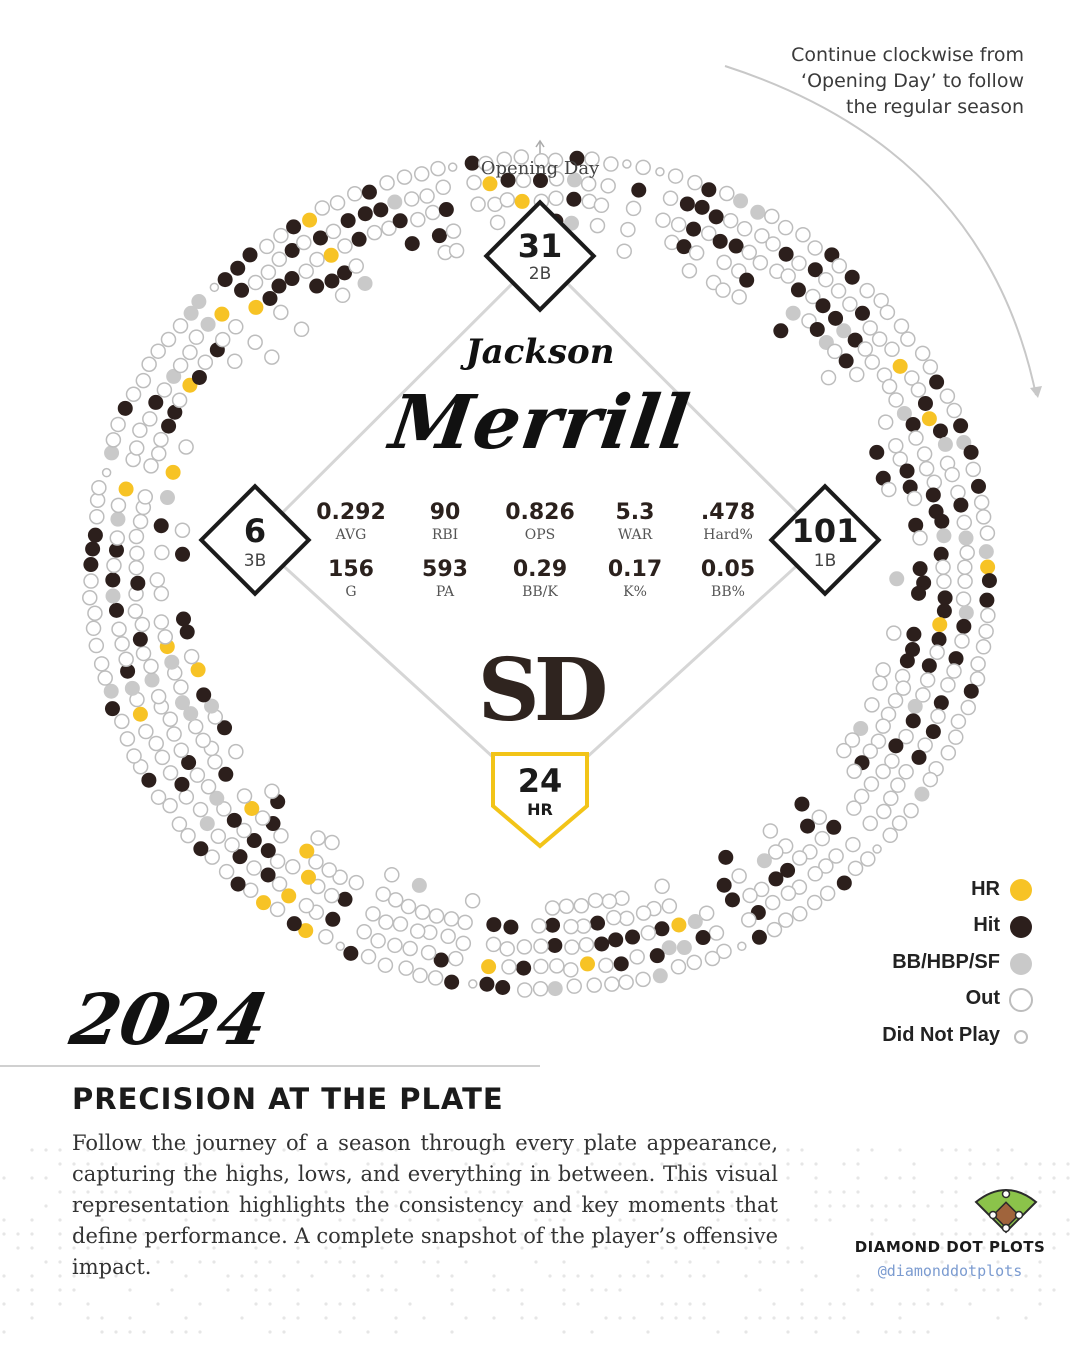 The image size is (1080, 1350). I want to click on brand-handle: @diamonddotplots, so click(950, 1271).